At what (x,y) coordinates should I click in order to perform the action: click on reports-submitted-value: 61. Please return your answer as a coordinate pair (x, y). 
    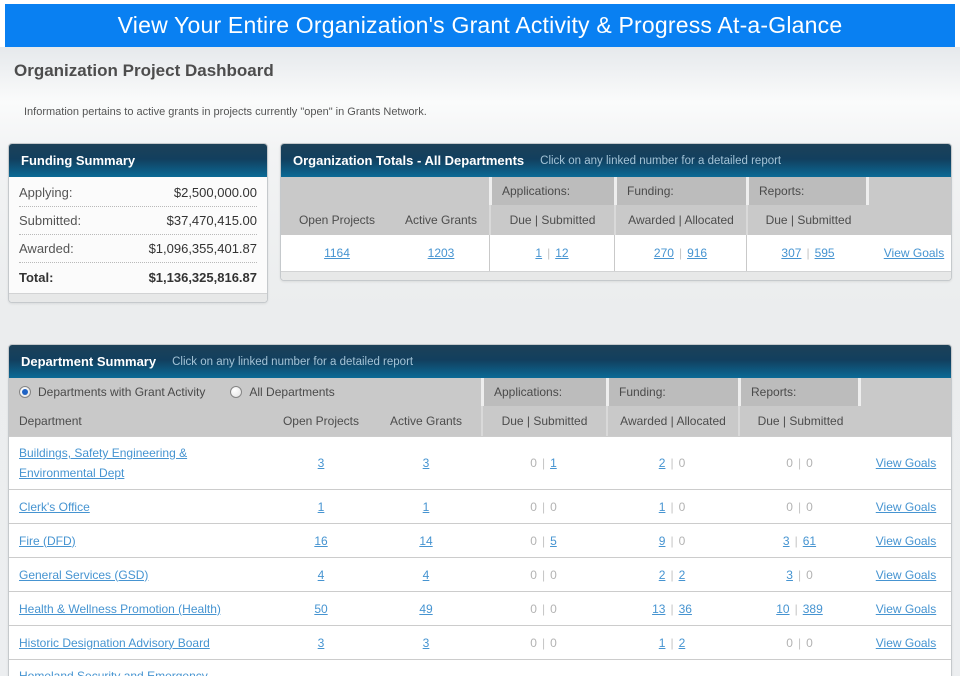
    Looking at the image, I should click on (809, 540).